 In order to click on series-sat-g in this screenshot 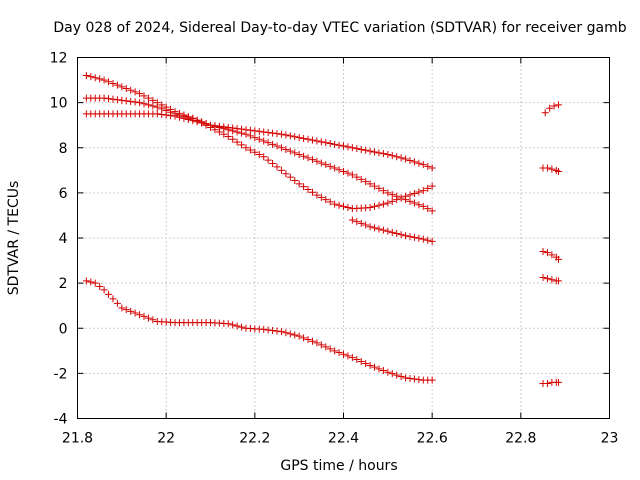, I will do `click(551, 169)`.